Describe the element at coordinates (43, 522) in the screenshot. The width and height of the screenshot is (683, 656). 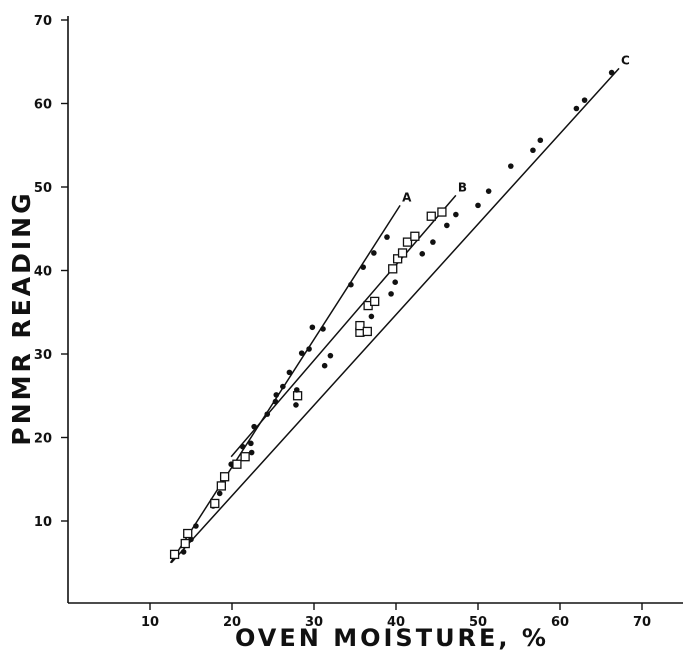
I see `y-tick-label: 10` at that location.